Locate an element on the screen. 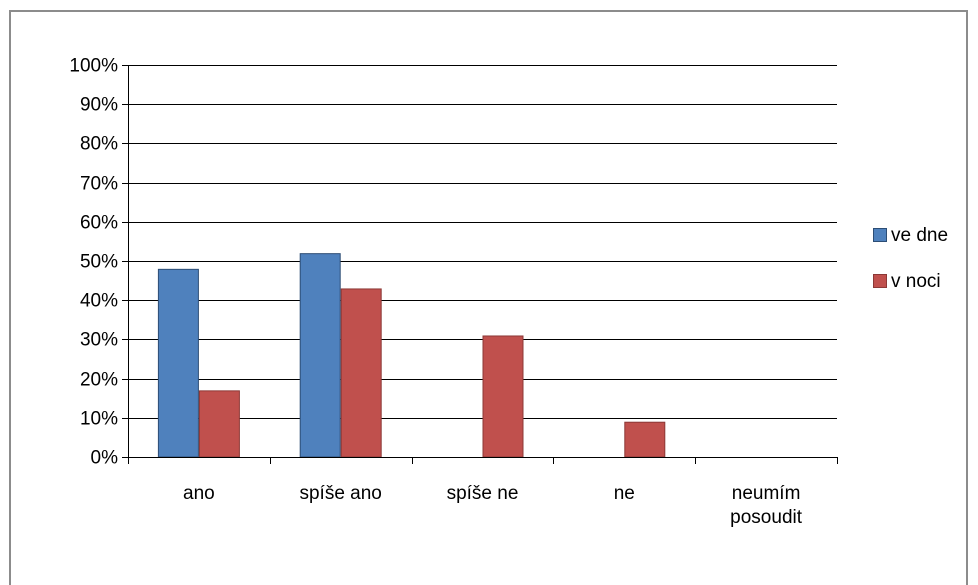 Image resolution: width=978 pixels, height=585 pixels. x-tick-label: spíše ano is located at coordinates (340, 493).